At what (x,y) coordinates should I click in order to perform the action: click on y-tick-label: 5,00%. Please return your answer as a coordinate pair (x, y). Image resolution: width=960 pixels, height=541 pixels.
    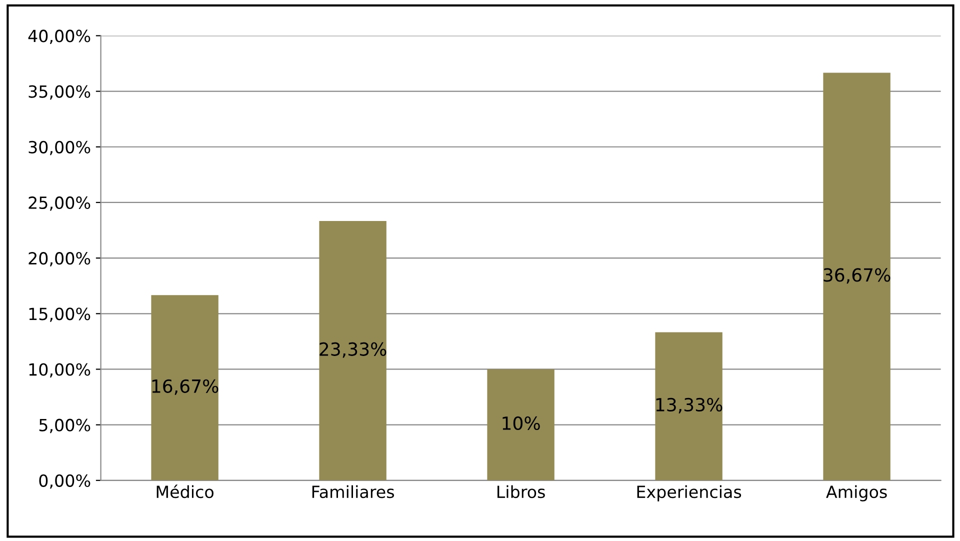
    Looking at the image, I should click on (64, 426).